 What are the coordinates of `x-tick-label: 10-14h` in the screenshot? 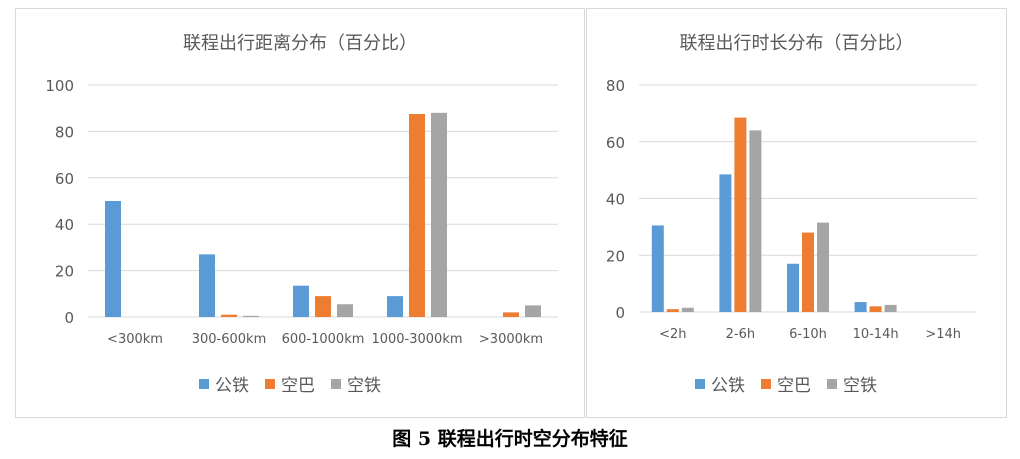 It's located at (876, 334).